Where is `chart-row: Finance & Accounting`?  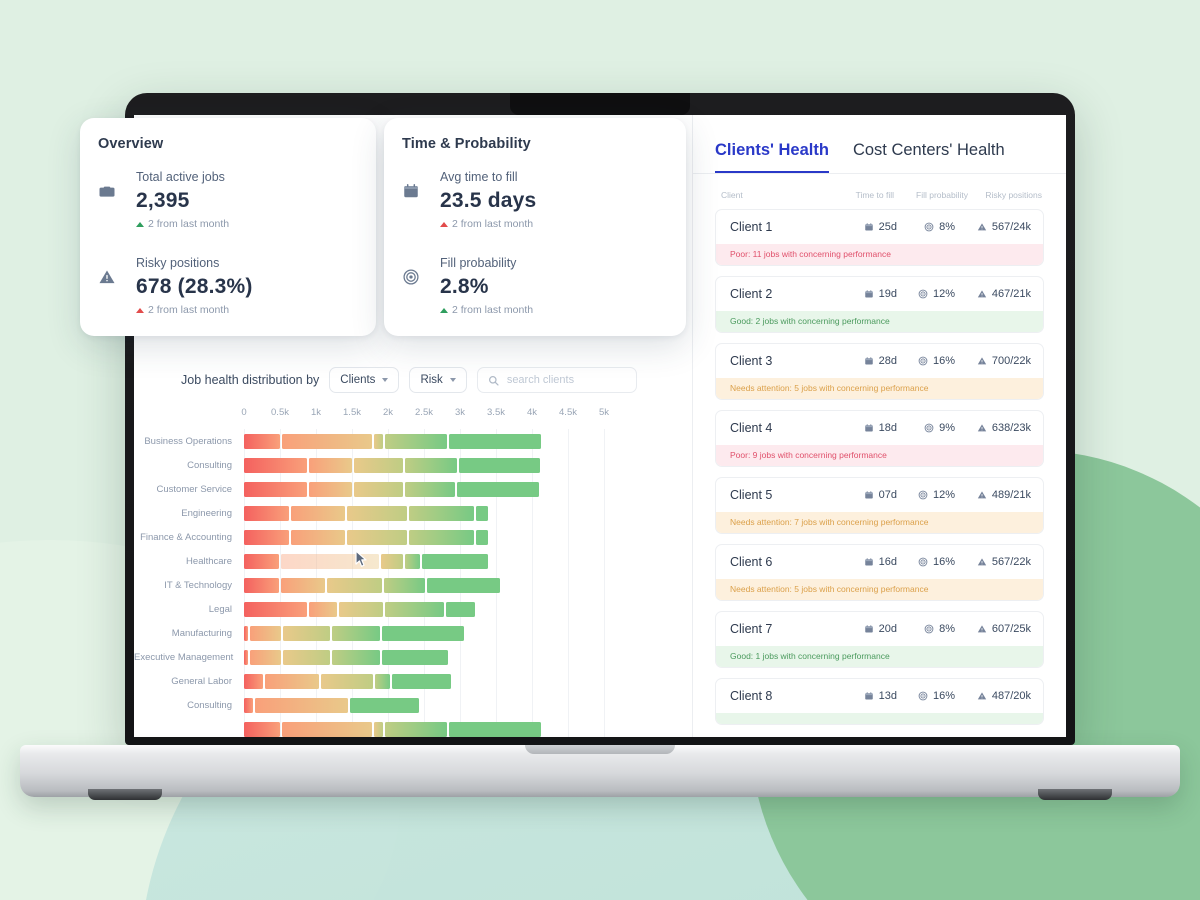 chart-row: Finance & Accounting is located at coordinates (413, 537).